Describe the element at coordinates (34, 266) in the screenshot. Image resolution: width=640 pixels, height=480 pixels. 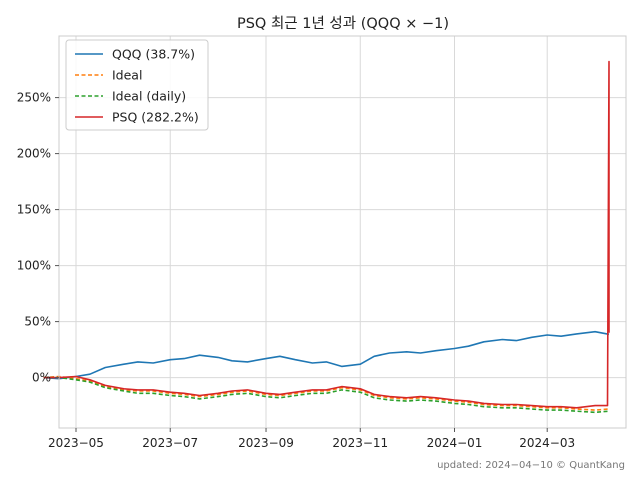
I see `y-tick-label: 100%` at that location.